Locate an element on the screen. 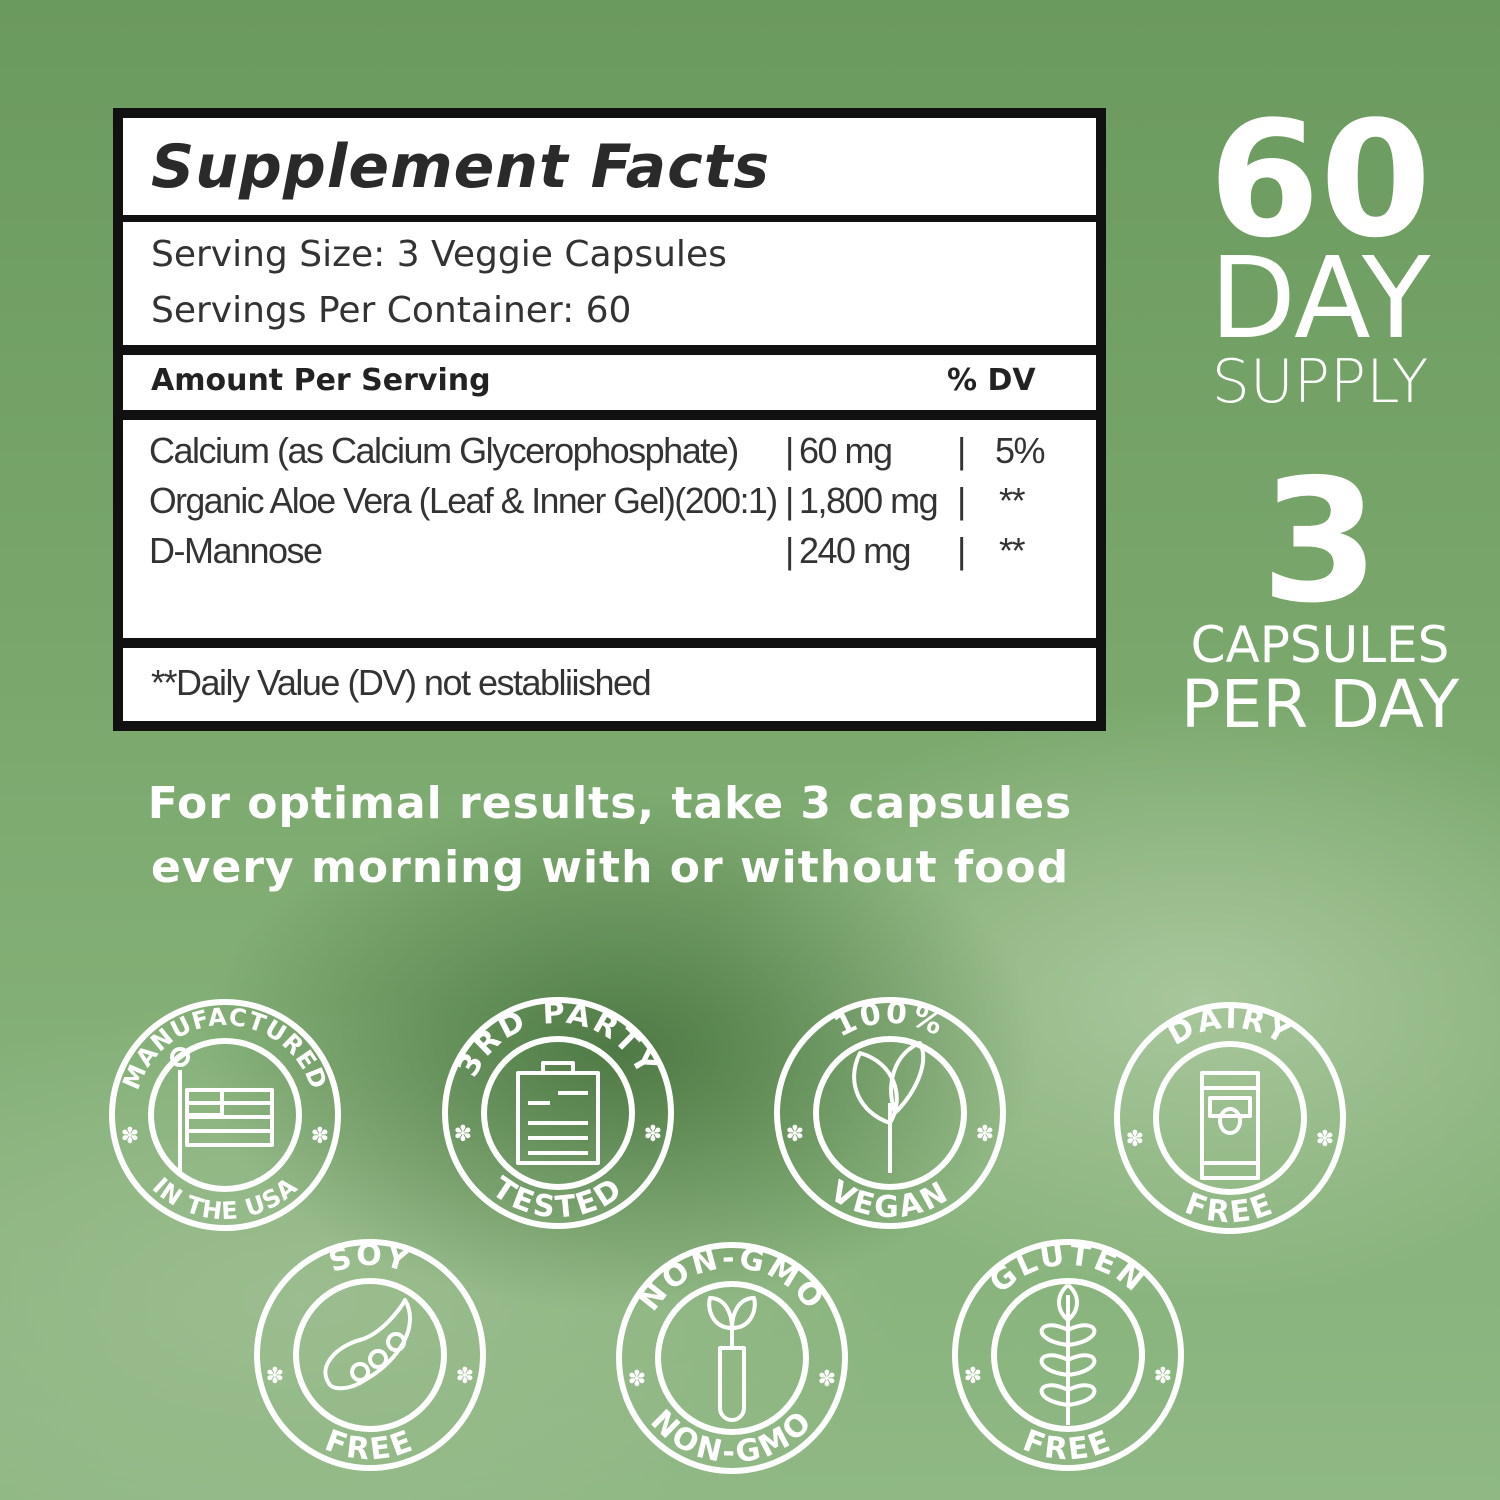 The width and height of the screenshot is (1500, 1500). per-day-label: PER DAY is located at coordinates (1320, 704).